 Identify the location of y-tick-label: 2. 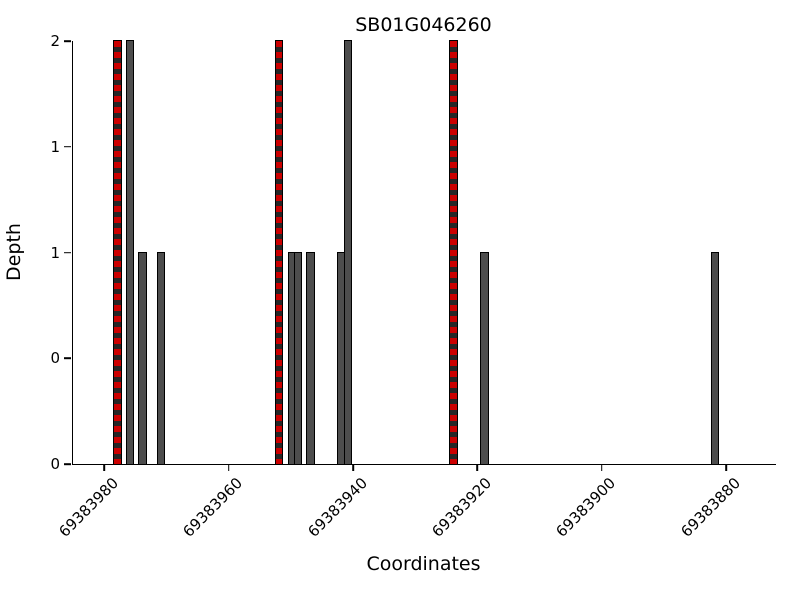
(55, 41).